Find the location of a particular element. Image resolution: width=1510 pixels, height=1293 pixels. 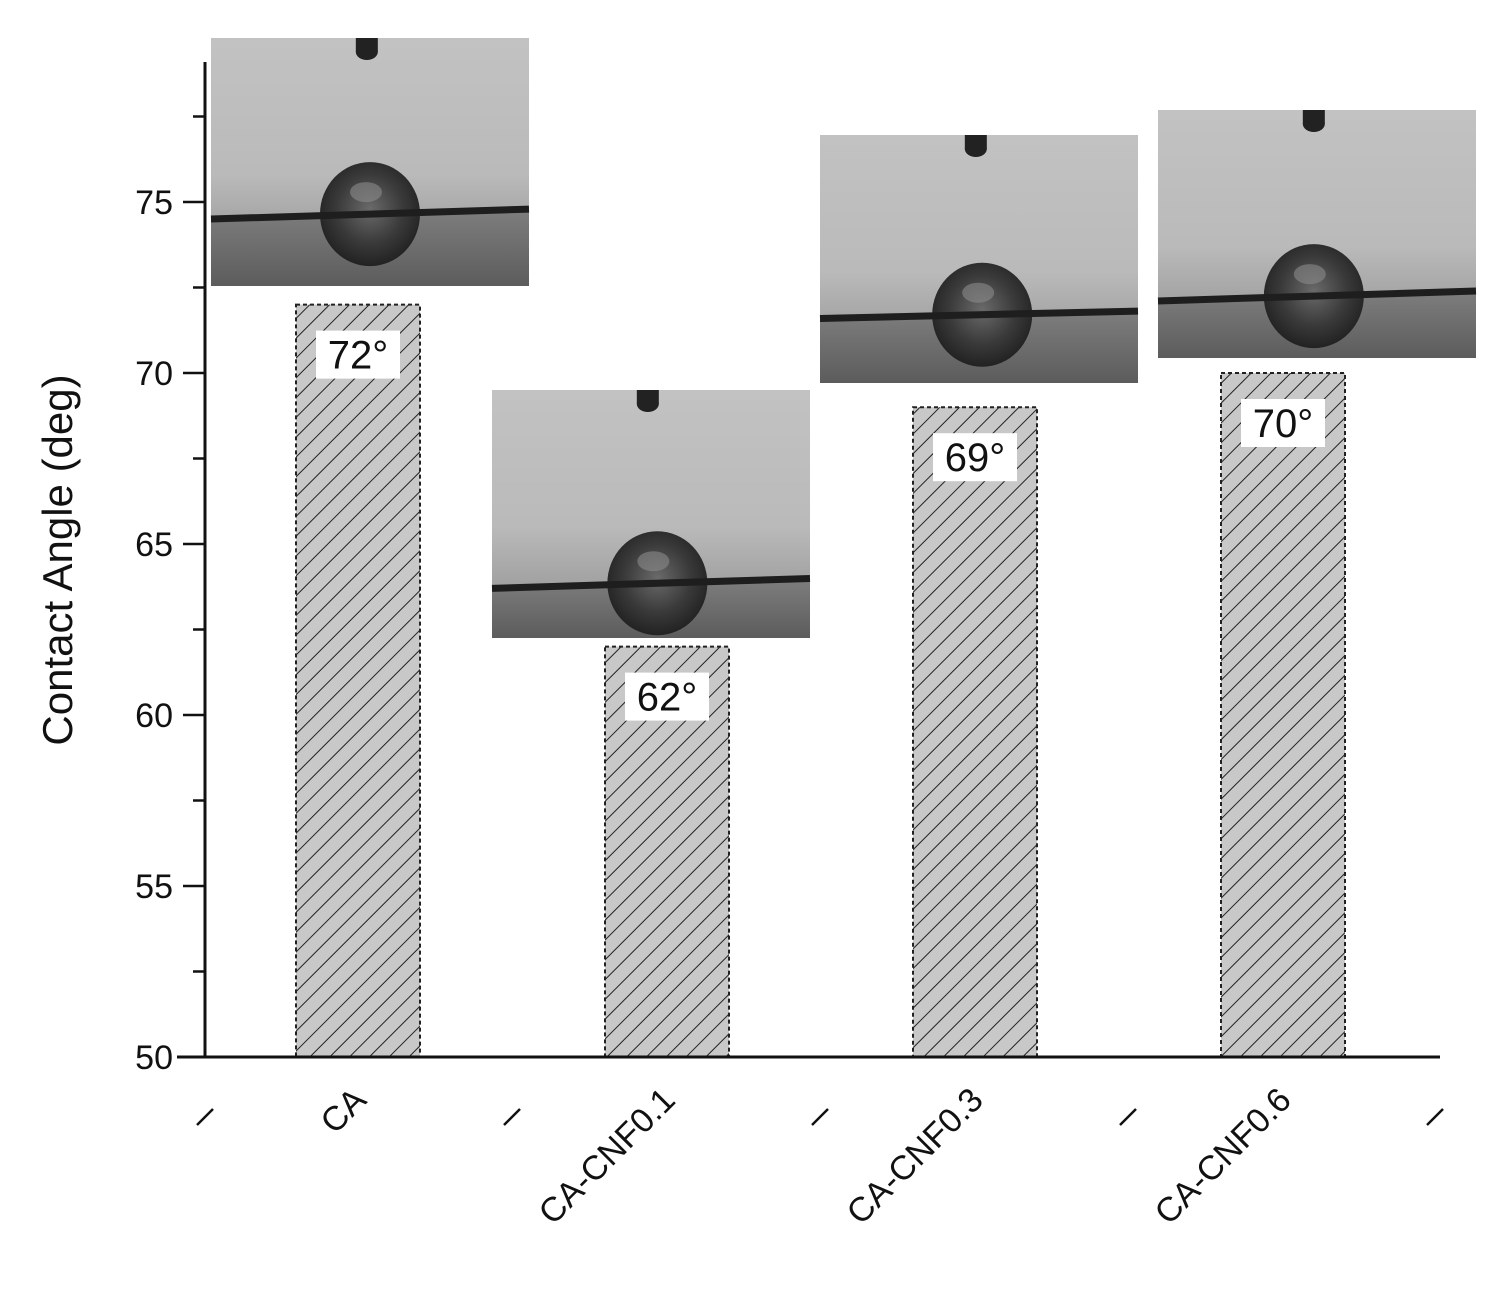

value-label: 62° is located at coordinates (667, 698).